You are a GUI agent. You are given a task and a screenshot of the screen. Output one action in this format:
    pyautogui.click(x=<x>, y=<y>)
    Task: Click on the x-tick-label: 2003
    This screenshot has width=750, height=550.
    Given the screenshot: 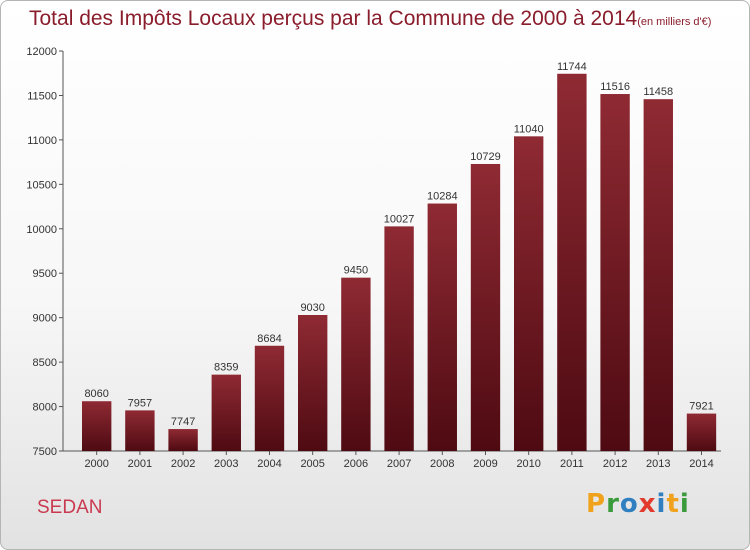 What is the action you would take?
    pyautogui.click(x=226, y=464)
    